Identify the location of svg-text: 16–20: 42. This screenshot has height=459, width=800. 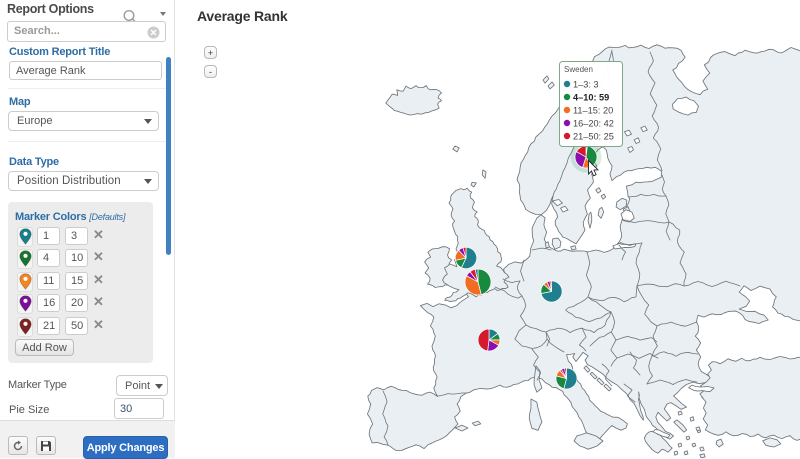
(593, 124).